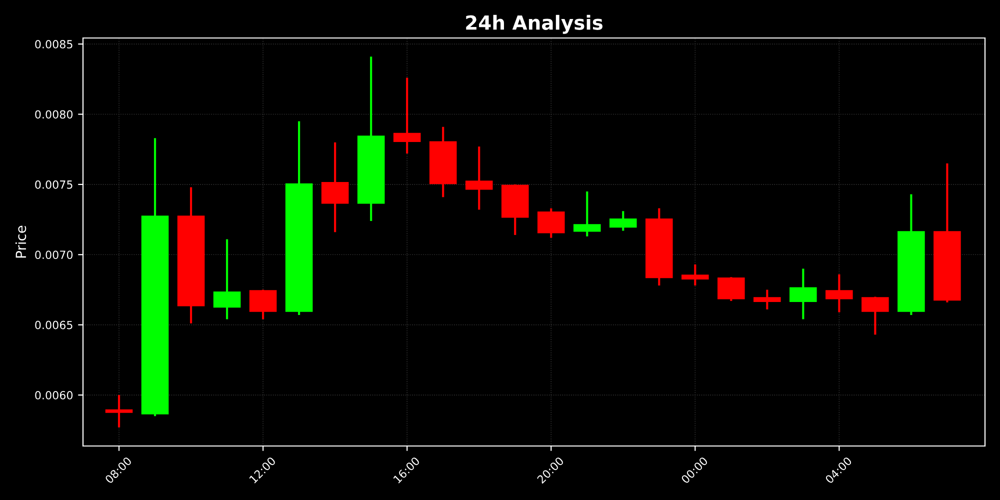 The image size is (1000, 500). What do you see at coordinates (20, 242) in the screenshot?
I see `y-axis-title: Price` at bounding box center [20, 242].